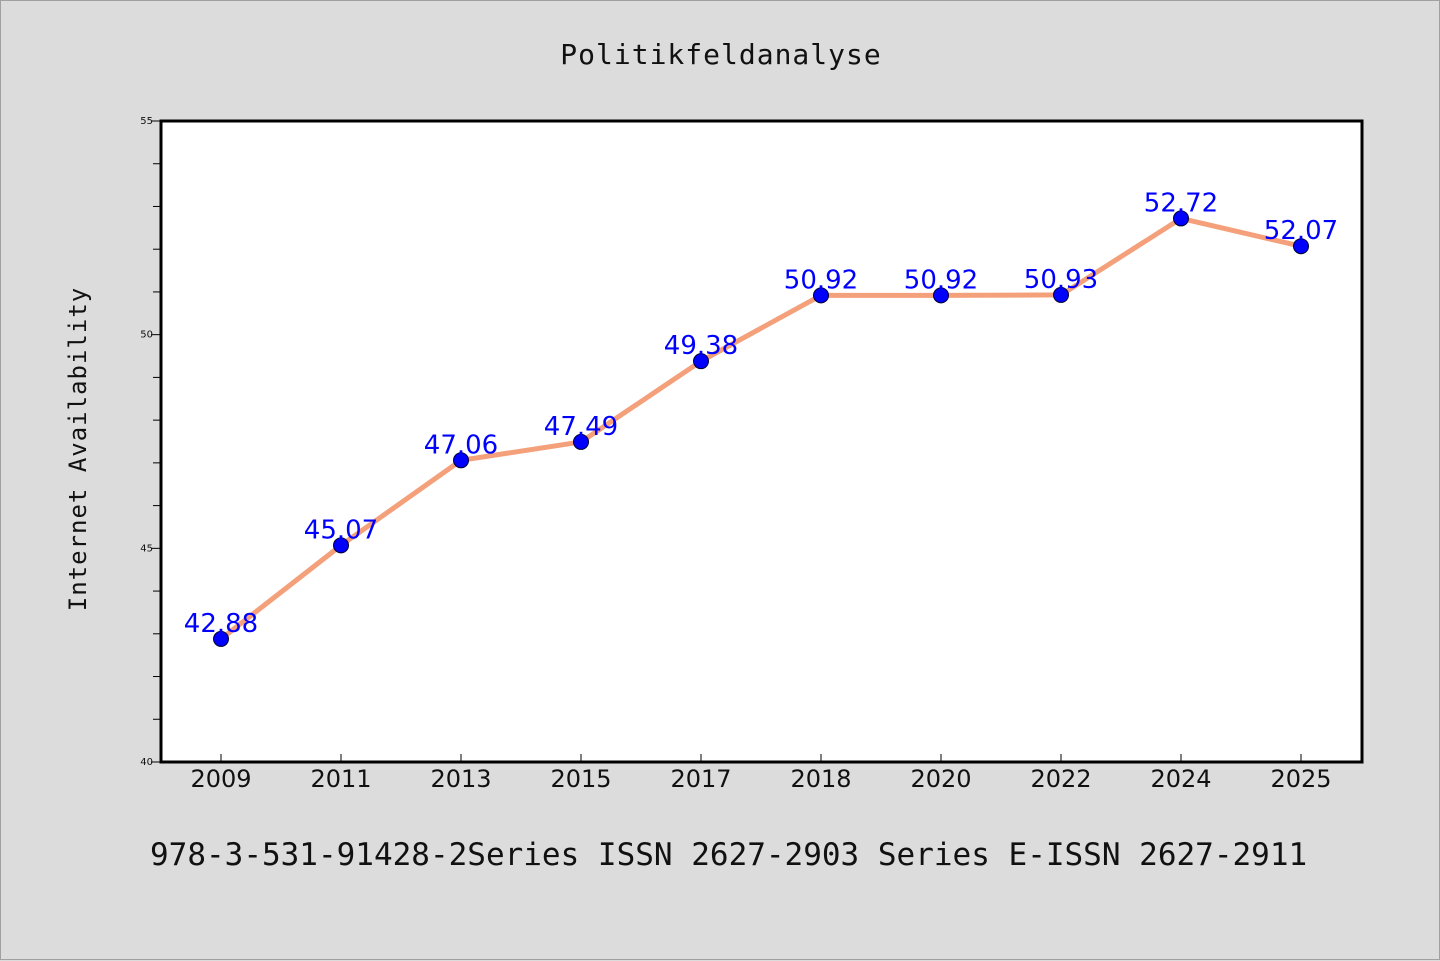 The image size is (1440, 961). Describe the element at coordinates (1180, 779) in the screenshot. I see `x-tick-label: 2024` at that location.